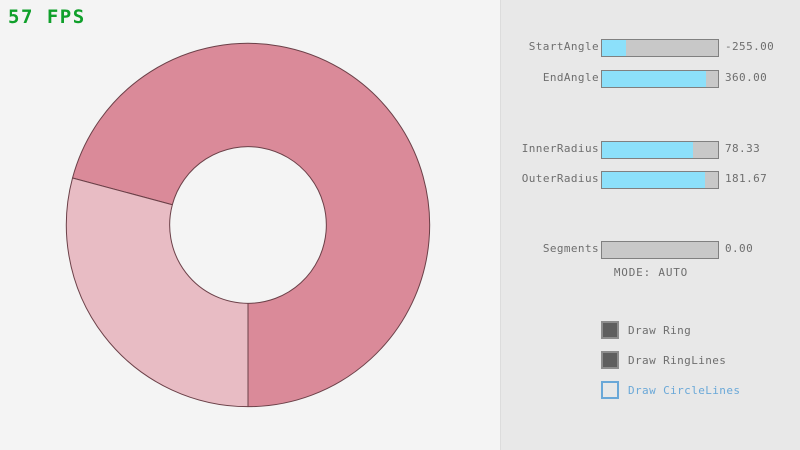 Image resolution: width=800 pixels, height=450 pixels. I want to click on slider-row-outerradius: OuterRadius 181.67, so click(650, 180).